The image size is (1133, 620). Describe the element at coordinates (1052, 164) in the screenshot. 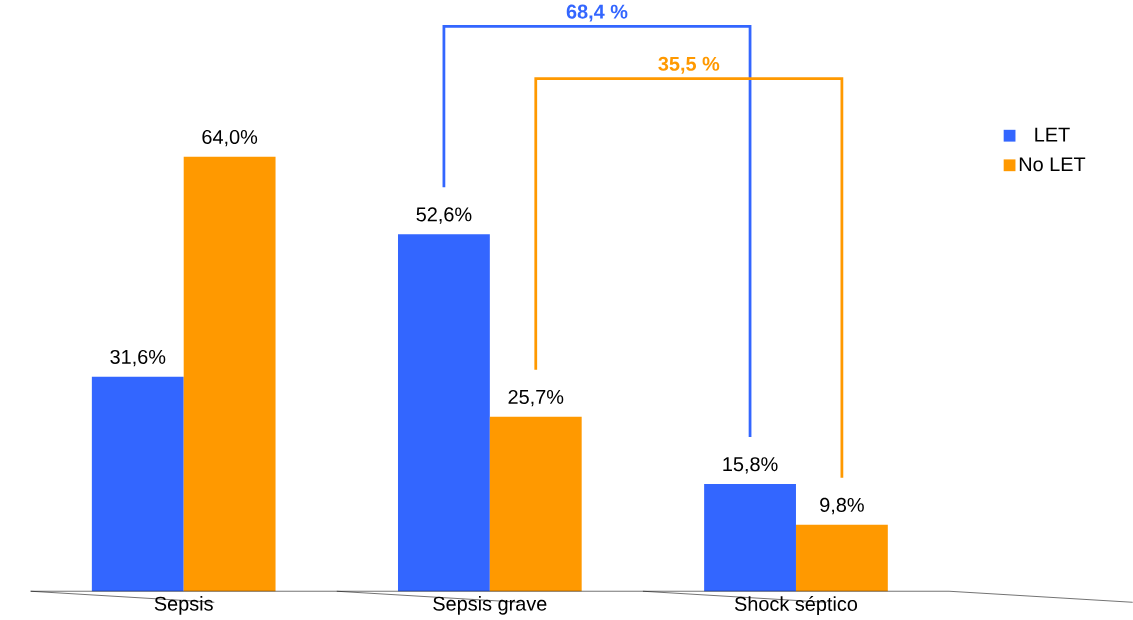

I see `legend-label: No LET` at that location.